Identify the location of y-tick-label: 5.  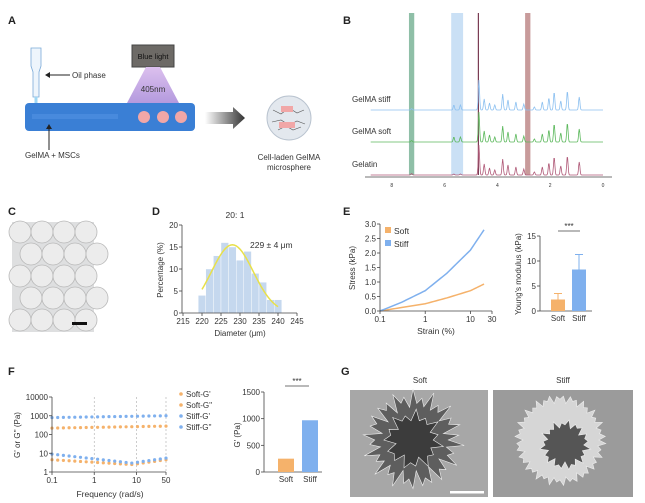
(176, 291).